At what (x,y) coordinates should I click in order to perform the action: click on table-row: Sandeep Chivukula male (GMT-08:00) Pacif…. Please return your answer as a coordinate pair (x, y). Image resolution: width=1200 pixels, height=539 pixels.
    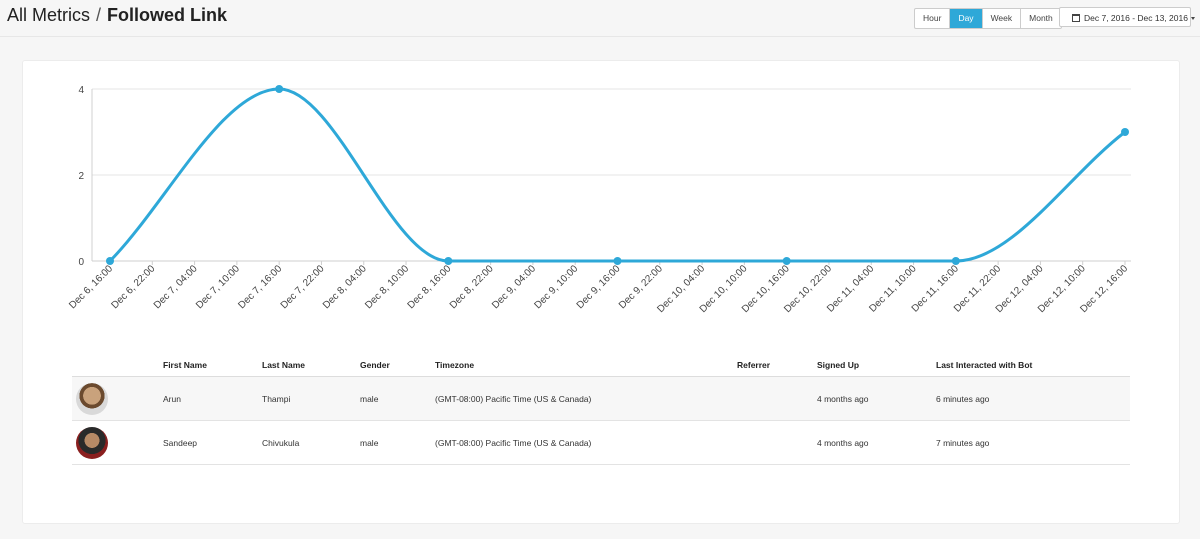
    Looking at the image, I should click on (601, 442).